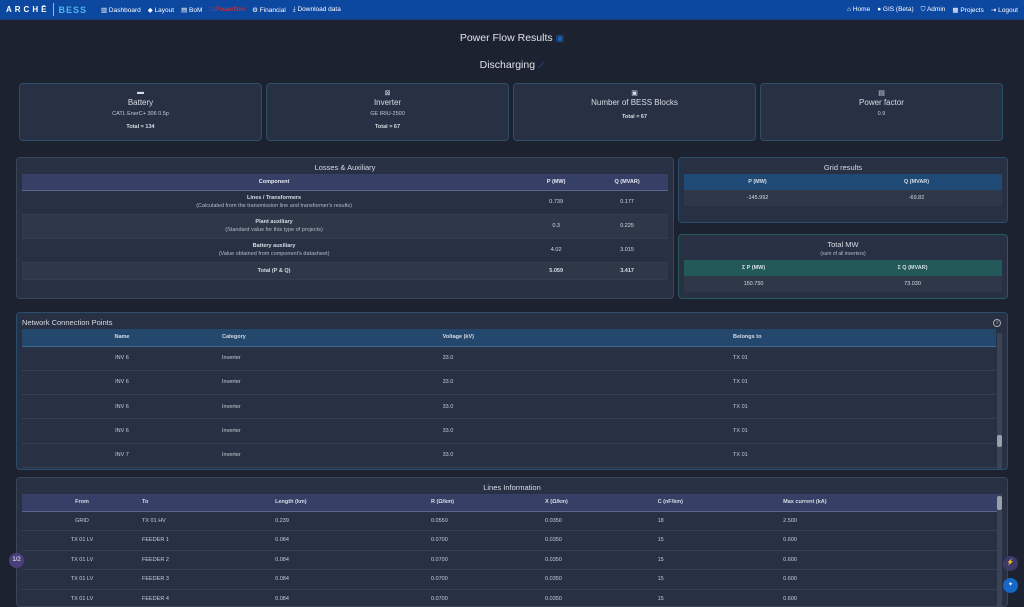 Image resolution: width=1024 pixels, height=607 pixels. Describe the element at coordinates (627, 250) in the screenshot. I see `q-value: 3.015` at that location.